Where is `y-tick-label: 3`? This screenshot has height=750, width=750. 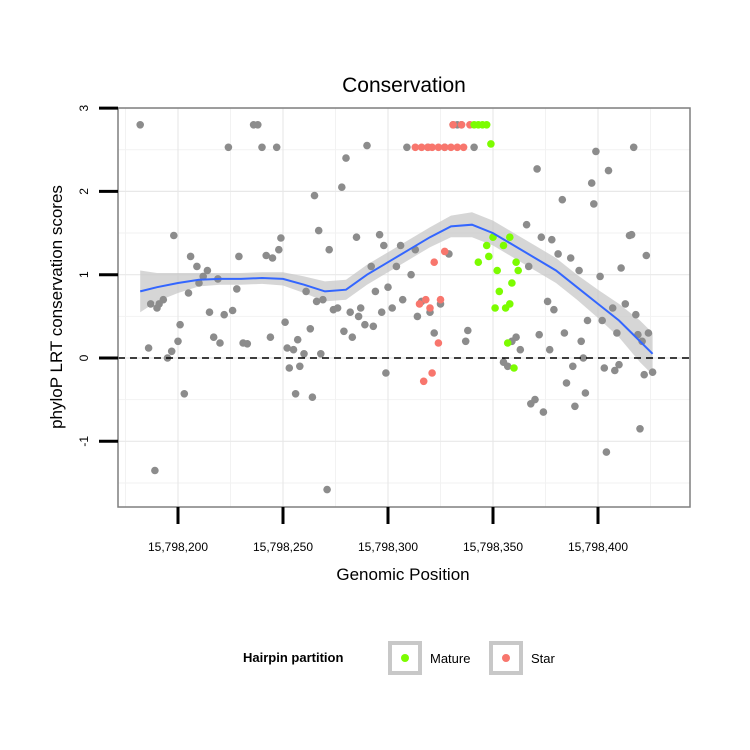 y-tick-label: 3 is located at coordinates (84, 107).